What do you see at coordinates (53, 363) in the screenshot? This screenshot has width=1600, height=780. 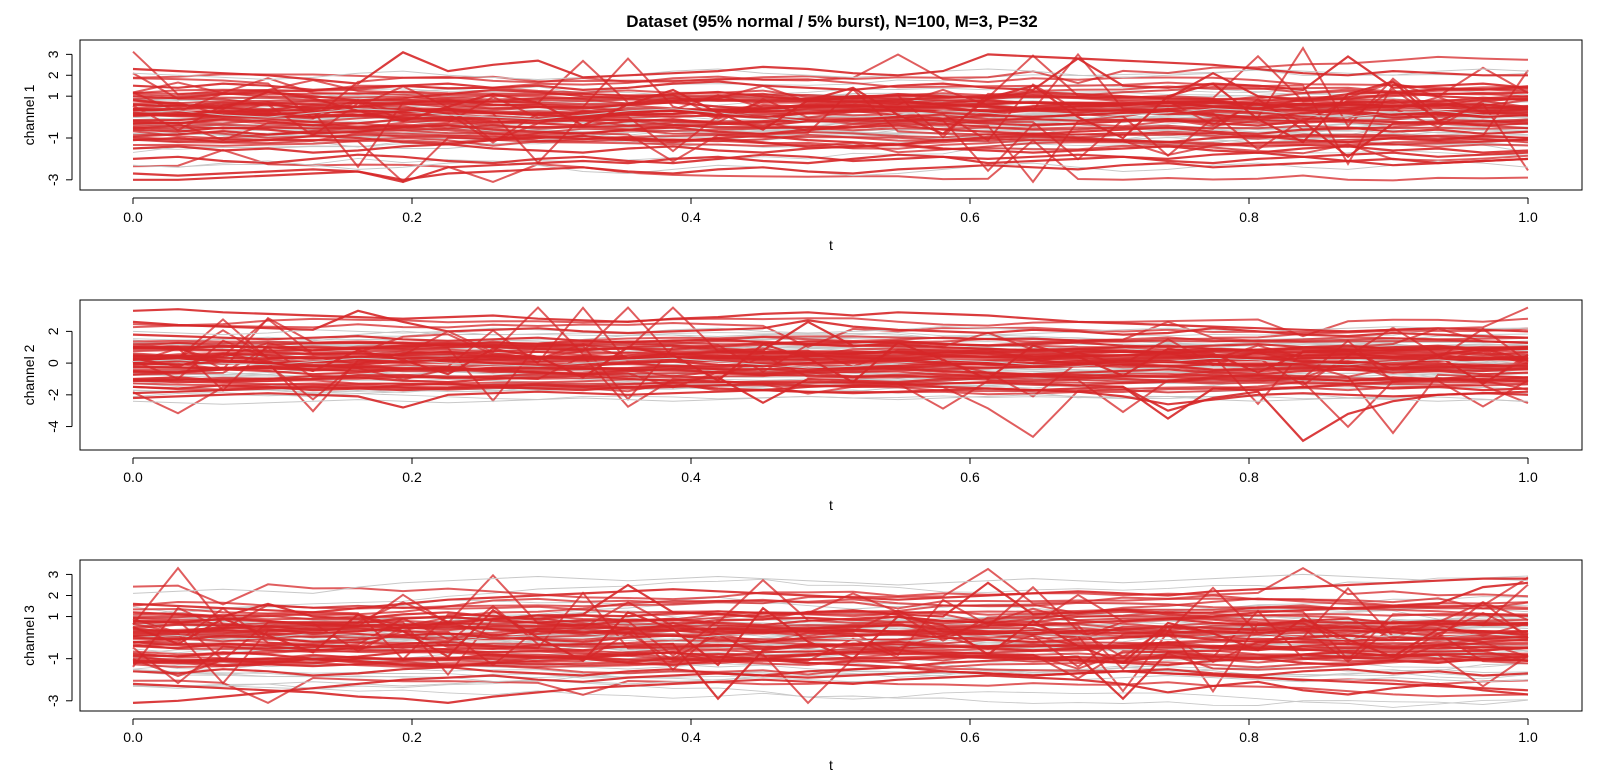 I see `y-tick-label: 0` at bounding box center [53, 363].